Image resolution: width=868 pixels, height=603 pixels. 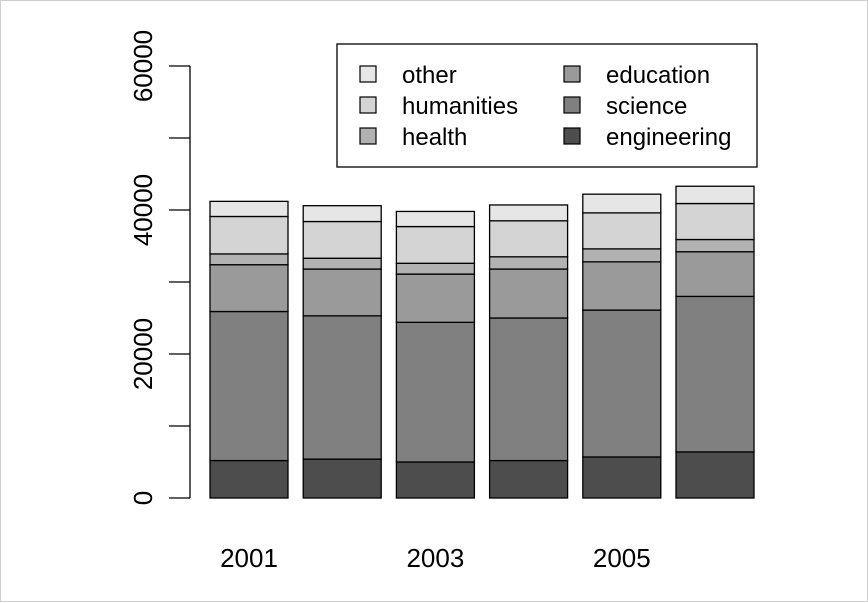 What do you see at coordinates (249, 558) in the screenshot?
I see `x-tick-label: 2001` at bounding box center [249, 558].